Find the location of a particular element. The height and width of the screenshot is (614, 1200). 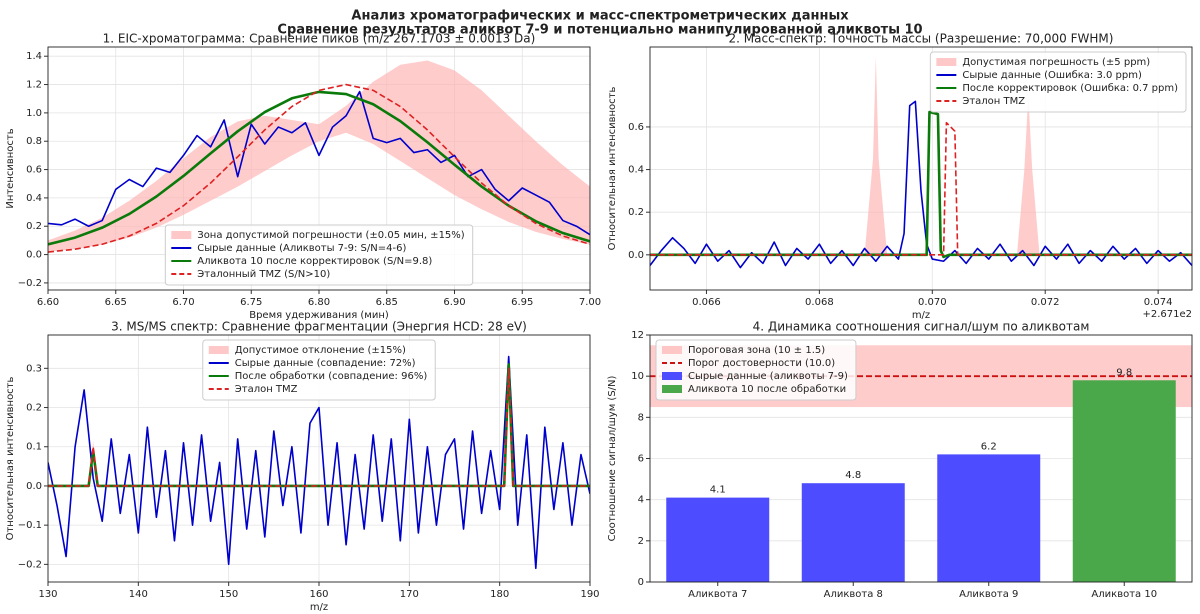

x-tick-label: Аликвота 9 is located at coordinates (988, 594).